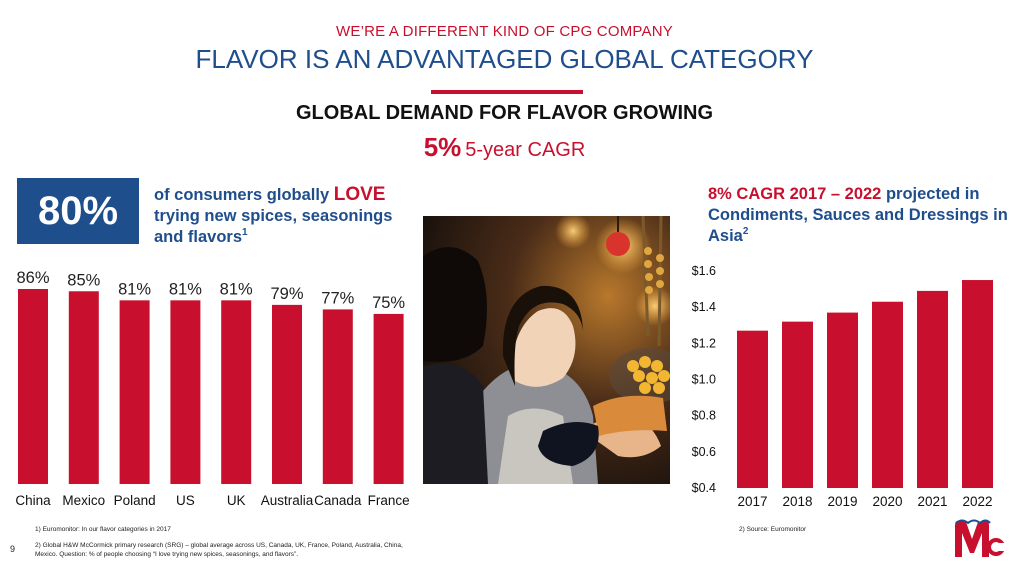  Describe the element at coordinates (978, 538) in the screenshot. I see `mccormick-mc-logo-icon` at that location.